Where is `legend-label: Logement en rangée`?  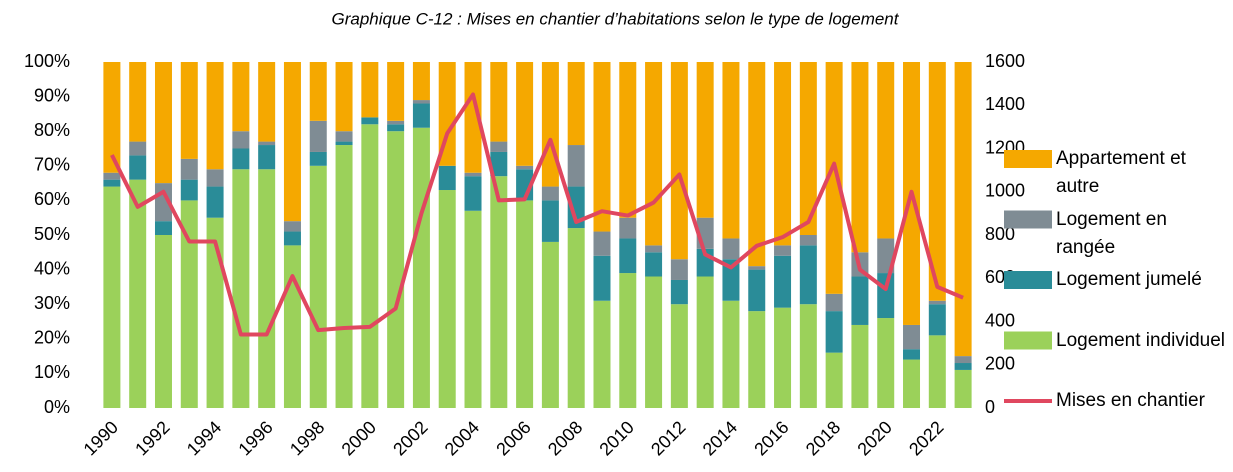 legend-label: Logement en rangée is located at coordinates (1111, 233).